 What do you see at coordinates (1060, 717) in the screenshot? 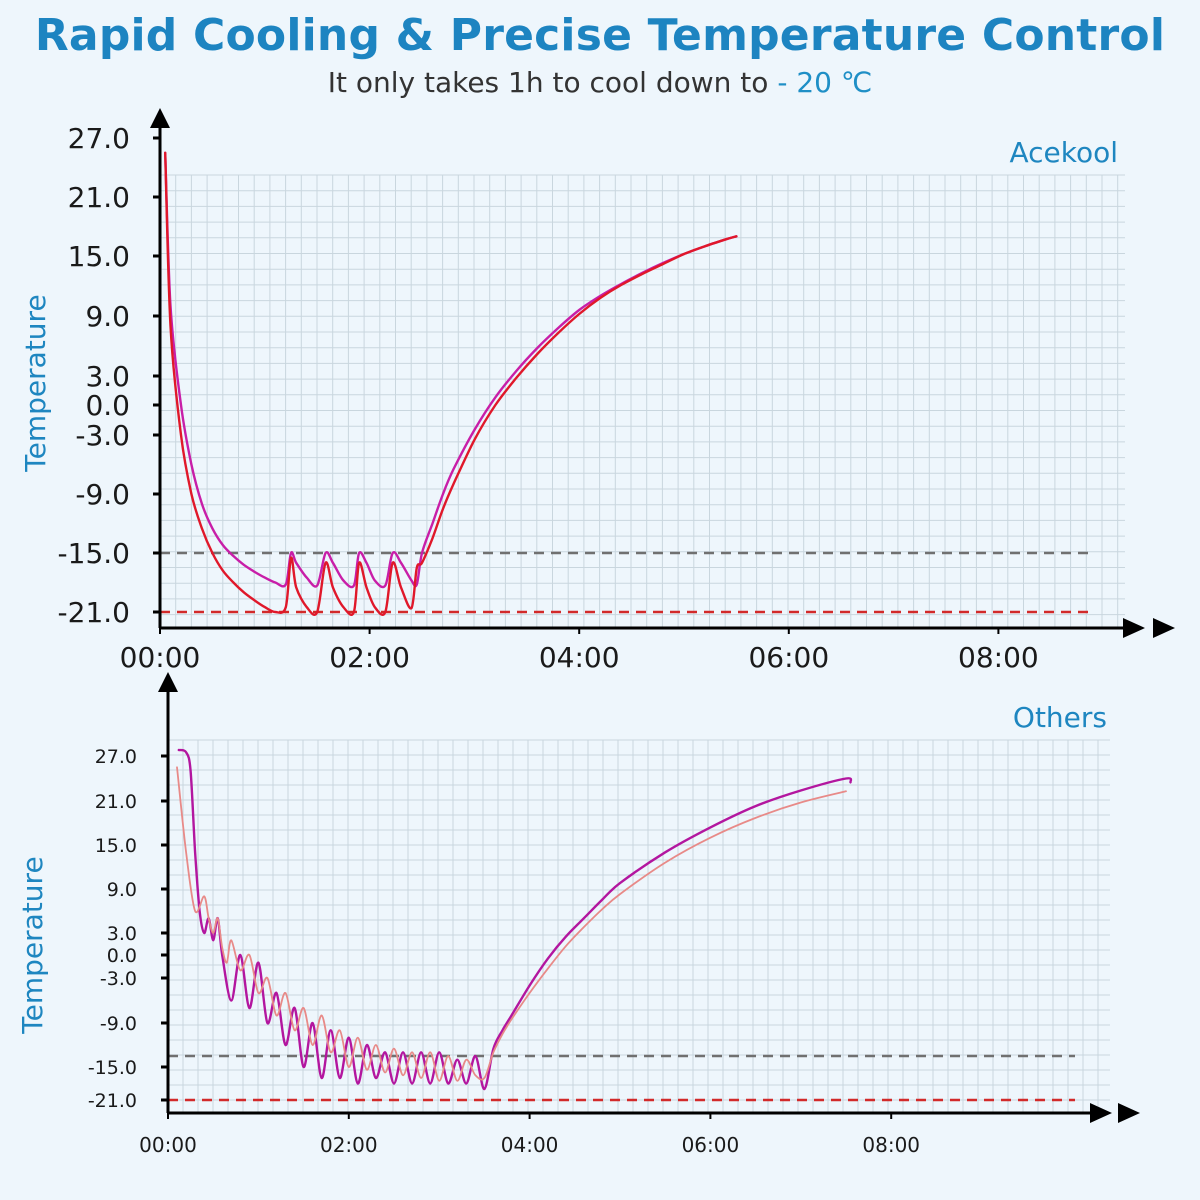
I see `chart-title: Others` at bounding box center [1060, 717].